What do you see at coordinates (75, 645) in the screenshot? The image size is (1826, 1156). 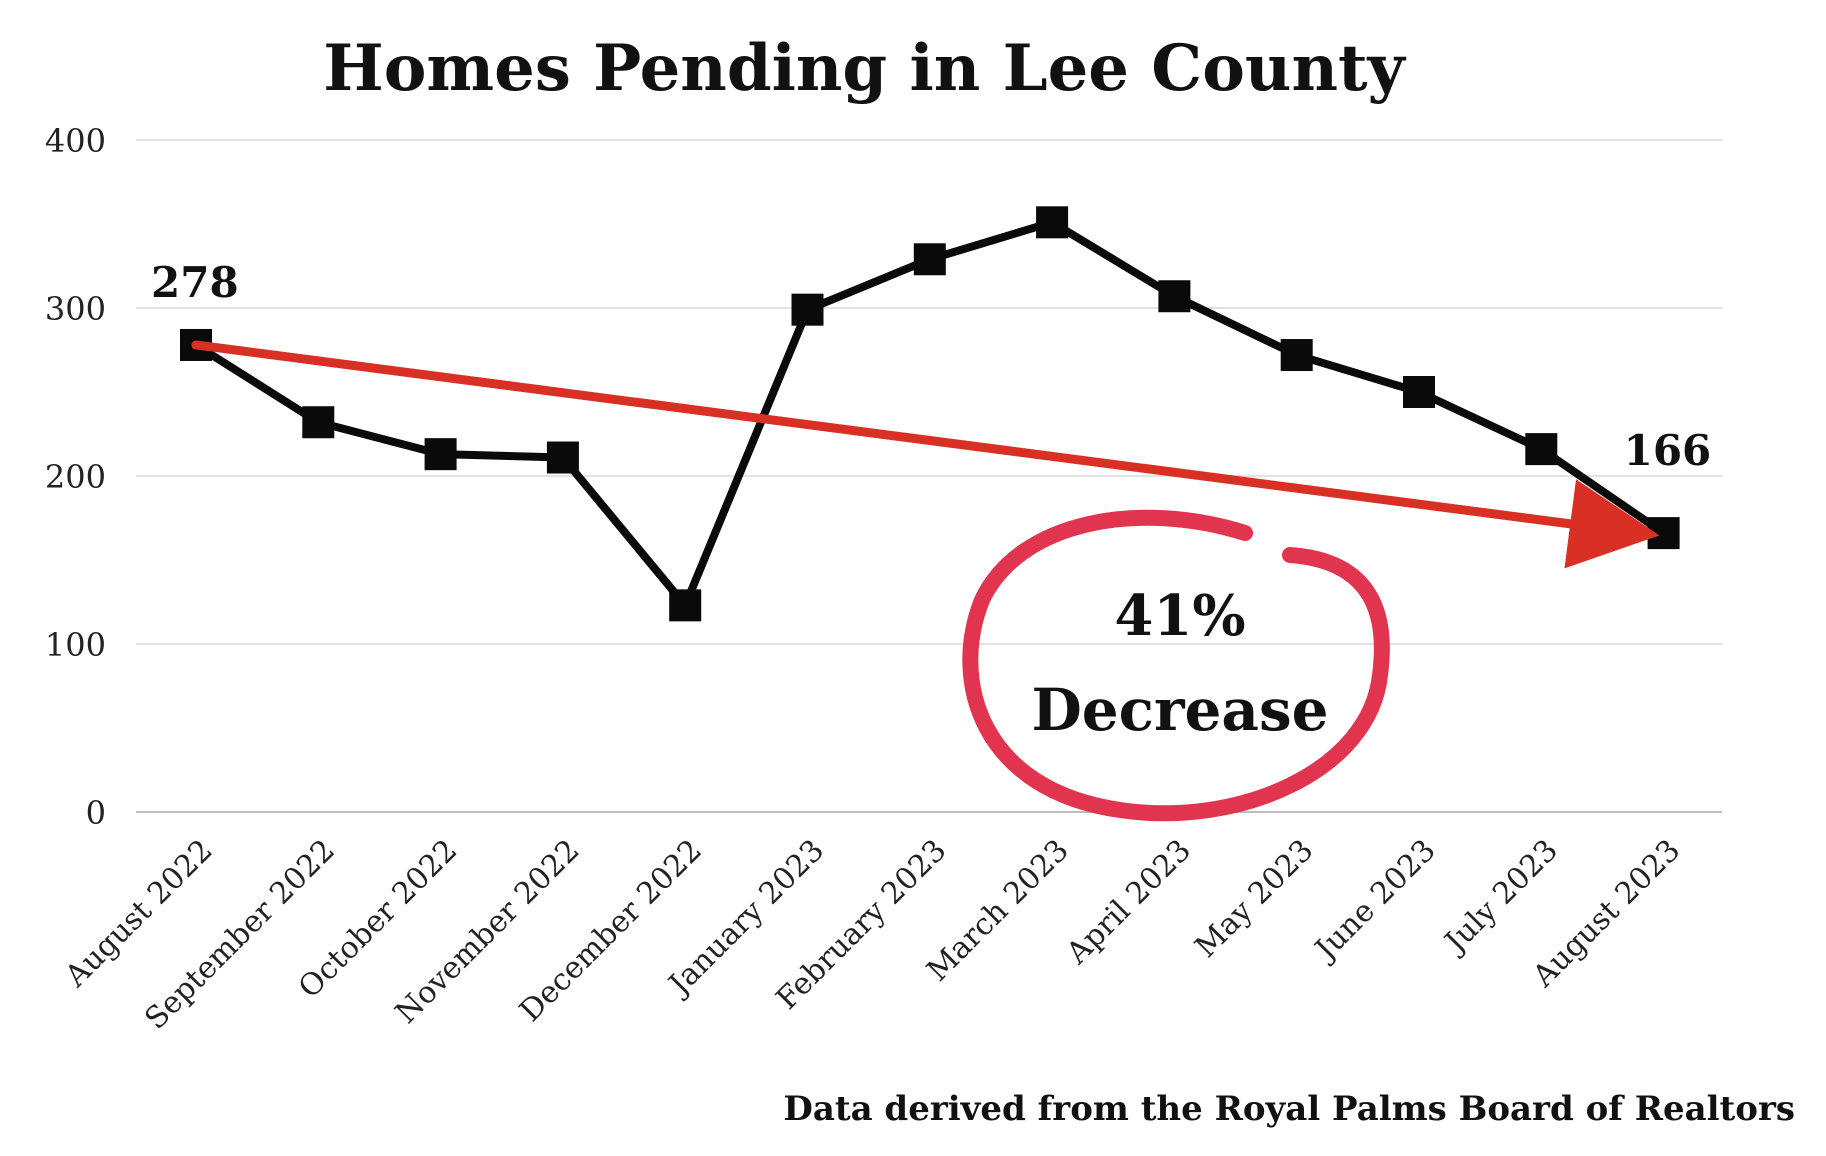 I see `y-tick-label: 100` at bounding box center [75, 645].